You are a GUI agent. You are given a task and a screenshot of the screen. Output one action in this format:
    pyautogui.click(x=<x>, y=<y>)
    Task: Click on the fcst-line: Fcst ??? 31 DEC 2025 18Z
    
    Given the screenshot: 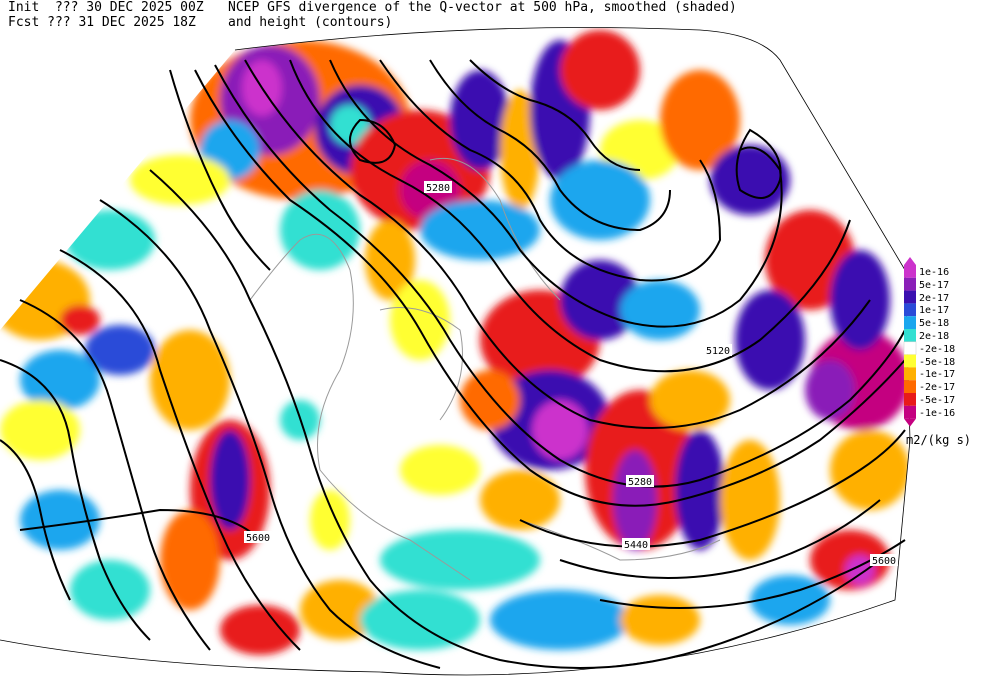 What is the action you would take?
    pyautogui.click(x=102, y=22)
    